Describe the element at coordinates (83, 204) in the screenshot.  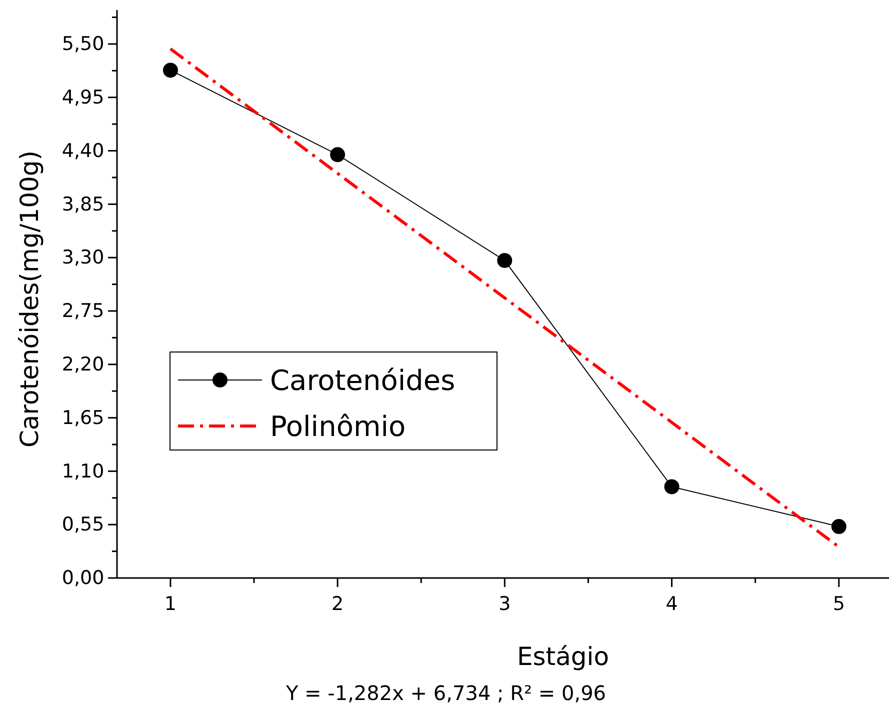
I see `y-tick-label: 3,85` at that location.